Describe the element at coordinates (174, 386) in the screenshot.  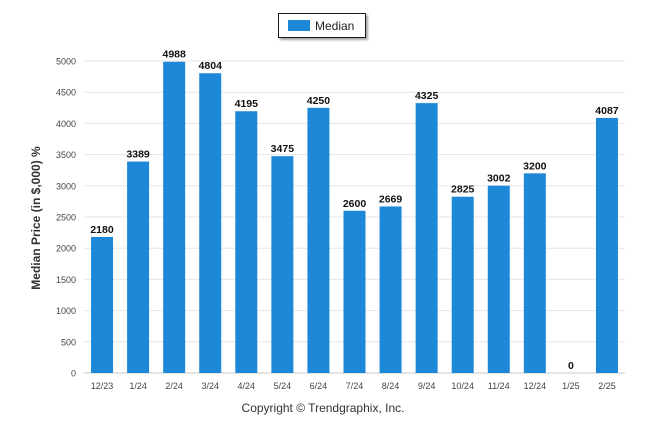
I see `x-tick-label: 2/24` at that location.